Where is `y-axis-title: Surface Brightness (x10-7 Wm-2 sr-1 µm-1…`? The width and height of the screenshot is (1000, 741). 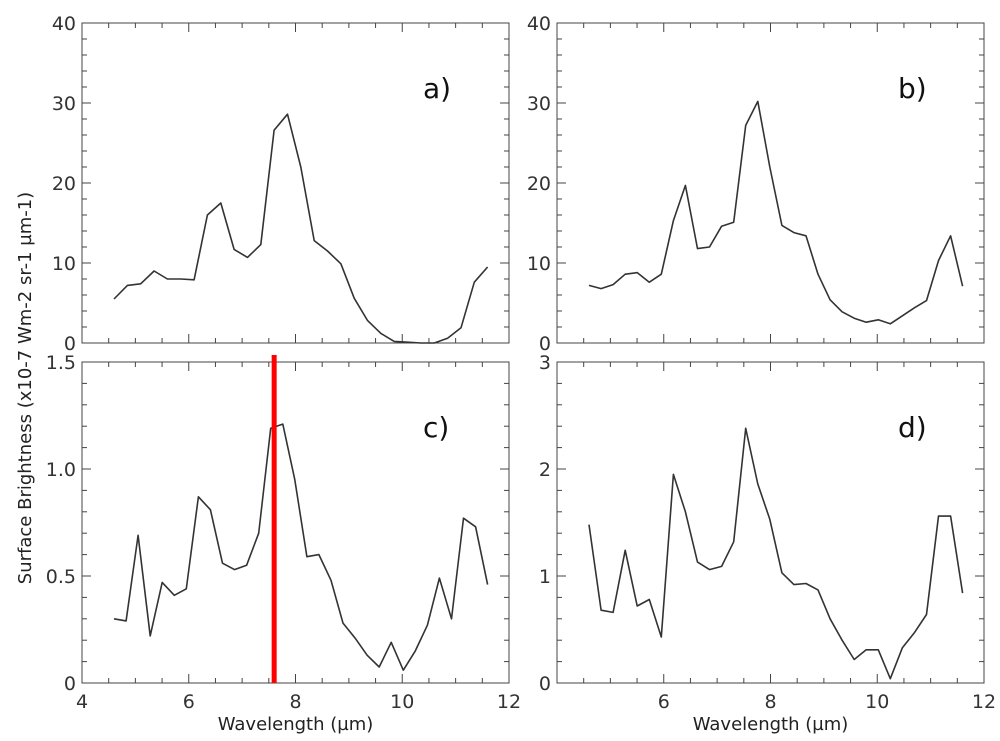 y-axis-title: Surface Brightness (x10-7 Wm-2 sr-1 µm-1… is located at coordinates (25, 388).